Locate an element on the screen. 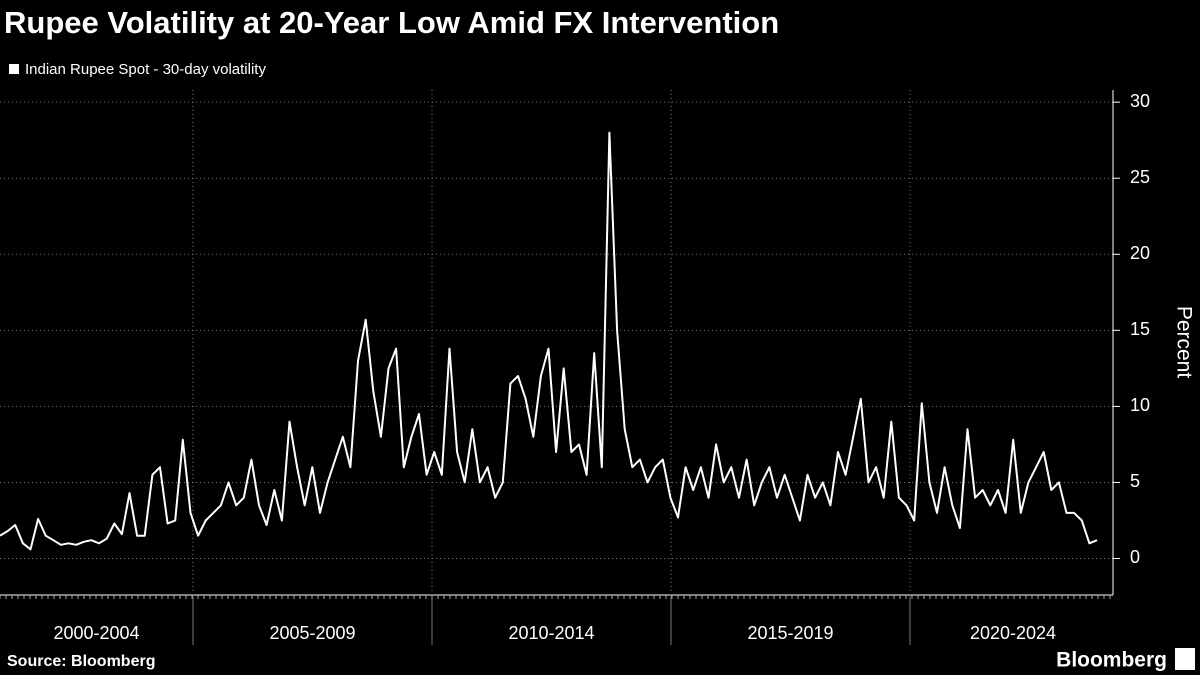 This screenshot has height=675, width=1200. x-tick-label: 2020-2024 is located at coordinates (1013, 633).